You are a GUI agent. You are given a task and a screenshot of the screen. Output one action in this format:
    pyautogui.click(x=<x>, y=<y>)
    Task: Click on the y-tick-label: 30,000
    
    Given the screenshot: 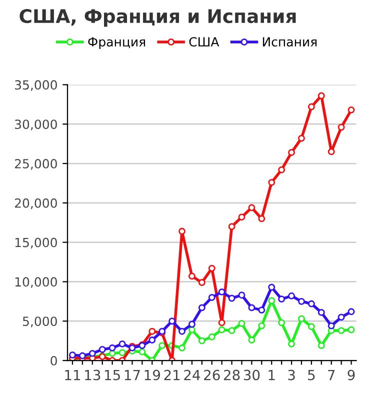 What is the action you would take?
    pyautogui.click(x=35, y=125)
    